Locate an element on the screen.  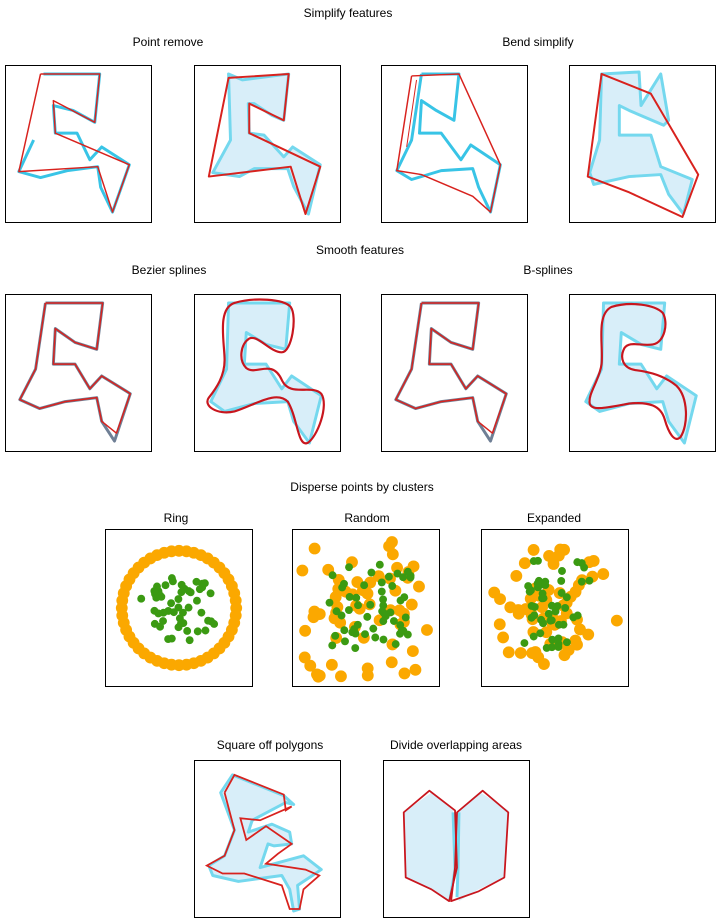
bend-lines-figure is located at coordinates (448, 143).